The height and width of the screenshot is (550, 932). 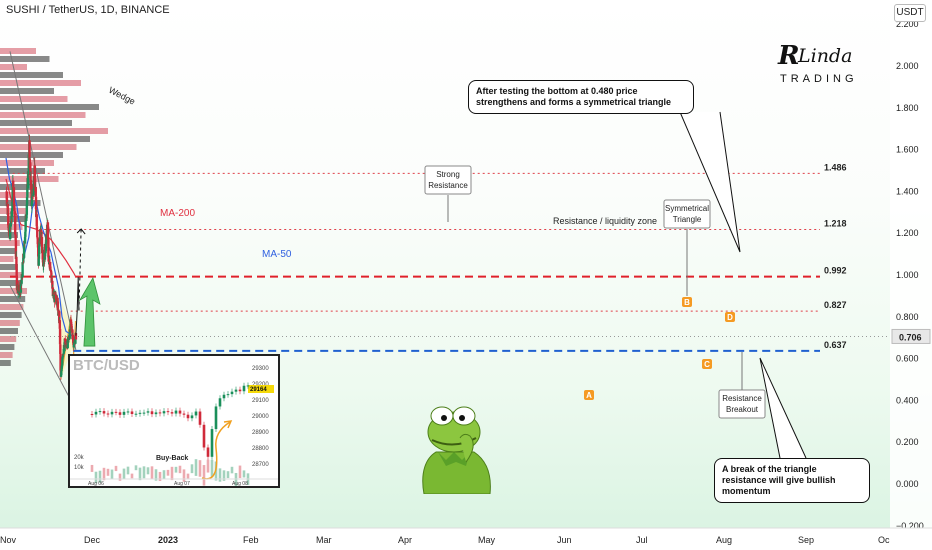 I want to click on x-tick-label: Dec, so click(x=92, y=540).